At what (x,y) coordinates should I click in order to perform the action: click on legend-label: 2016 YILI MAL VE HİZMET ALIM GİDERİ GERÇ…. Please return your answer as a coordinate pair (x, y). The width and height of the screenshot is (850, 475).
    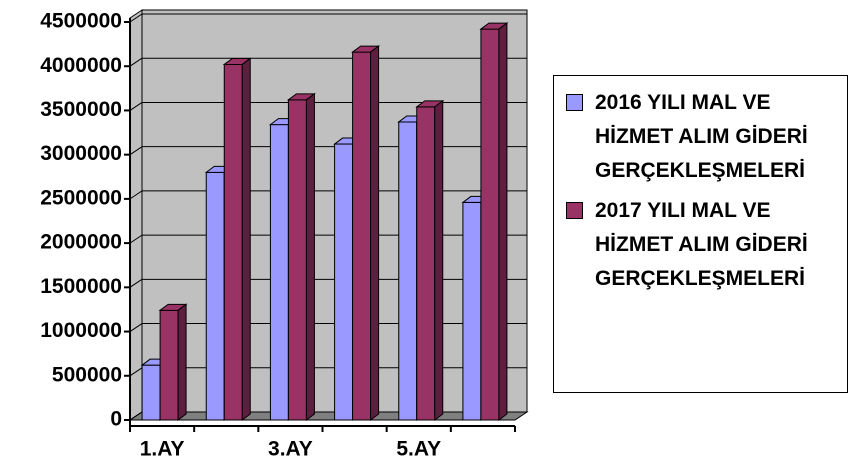
    Looking at the image, I should click on (701, 136).